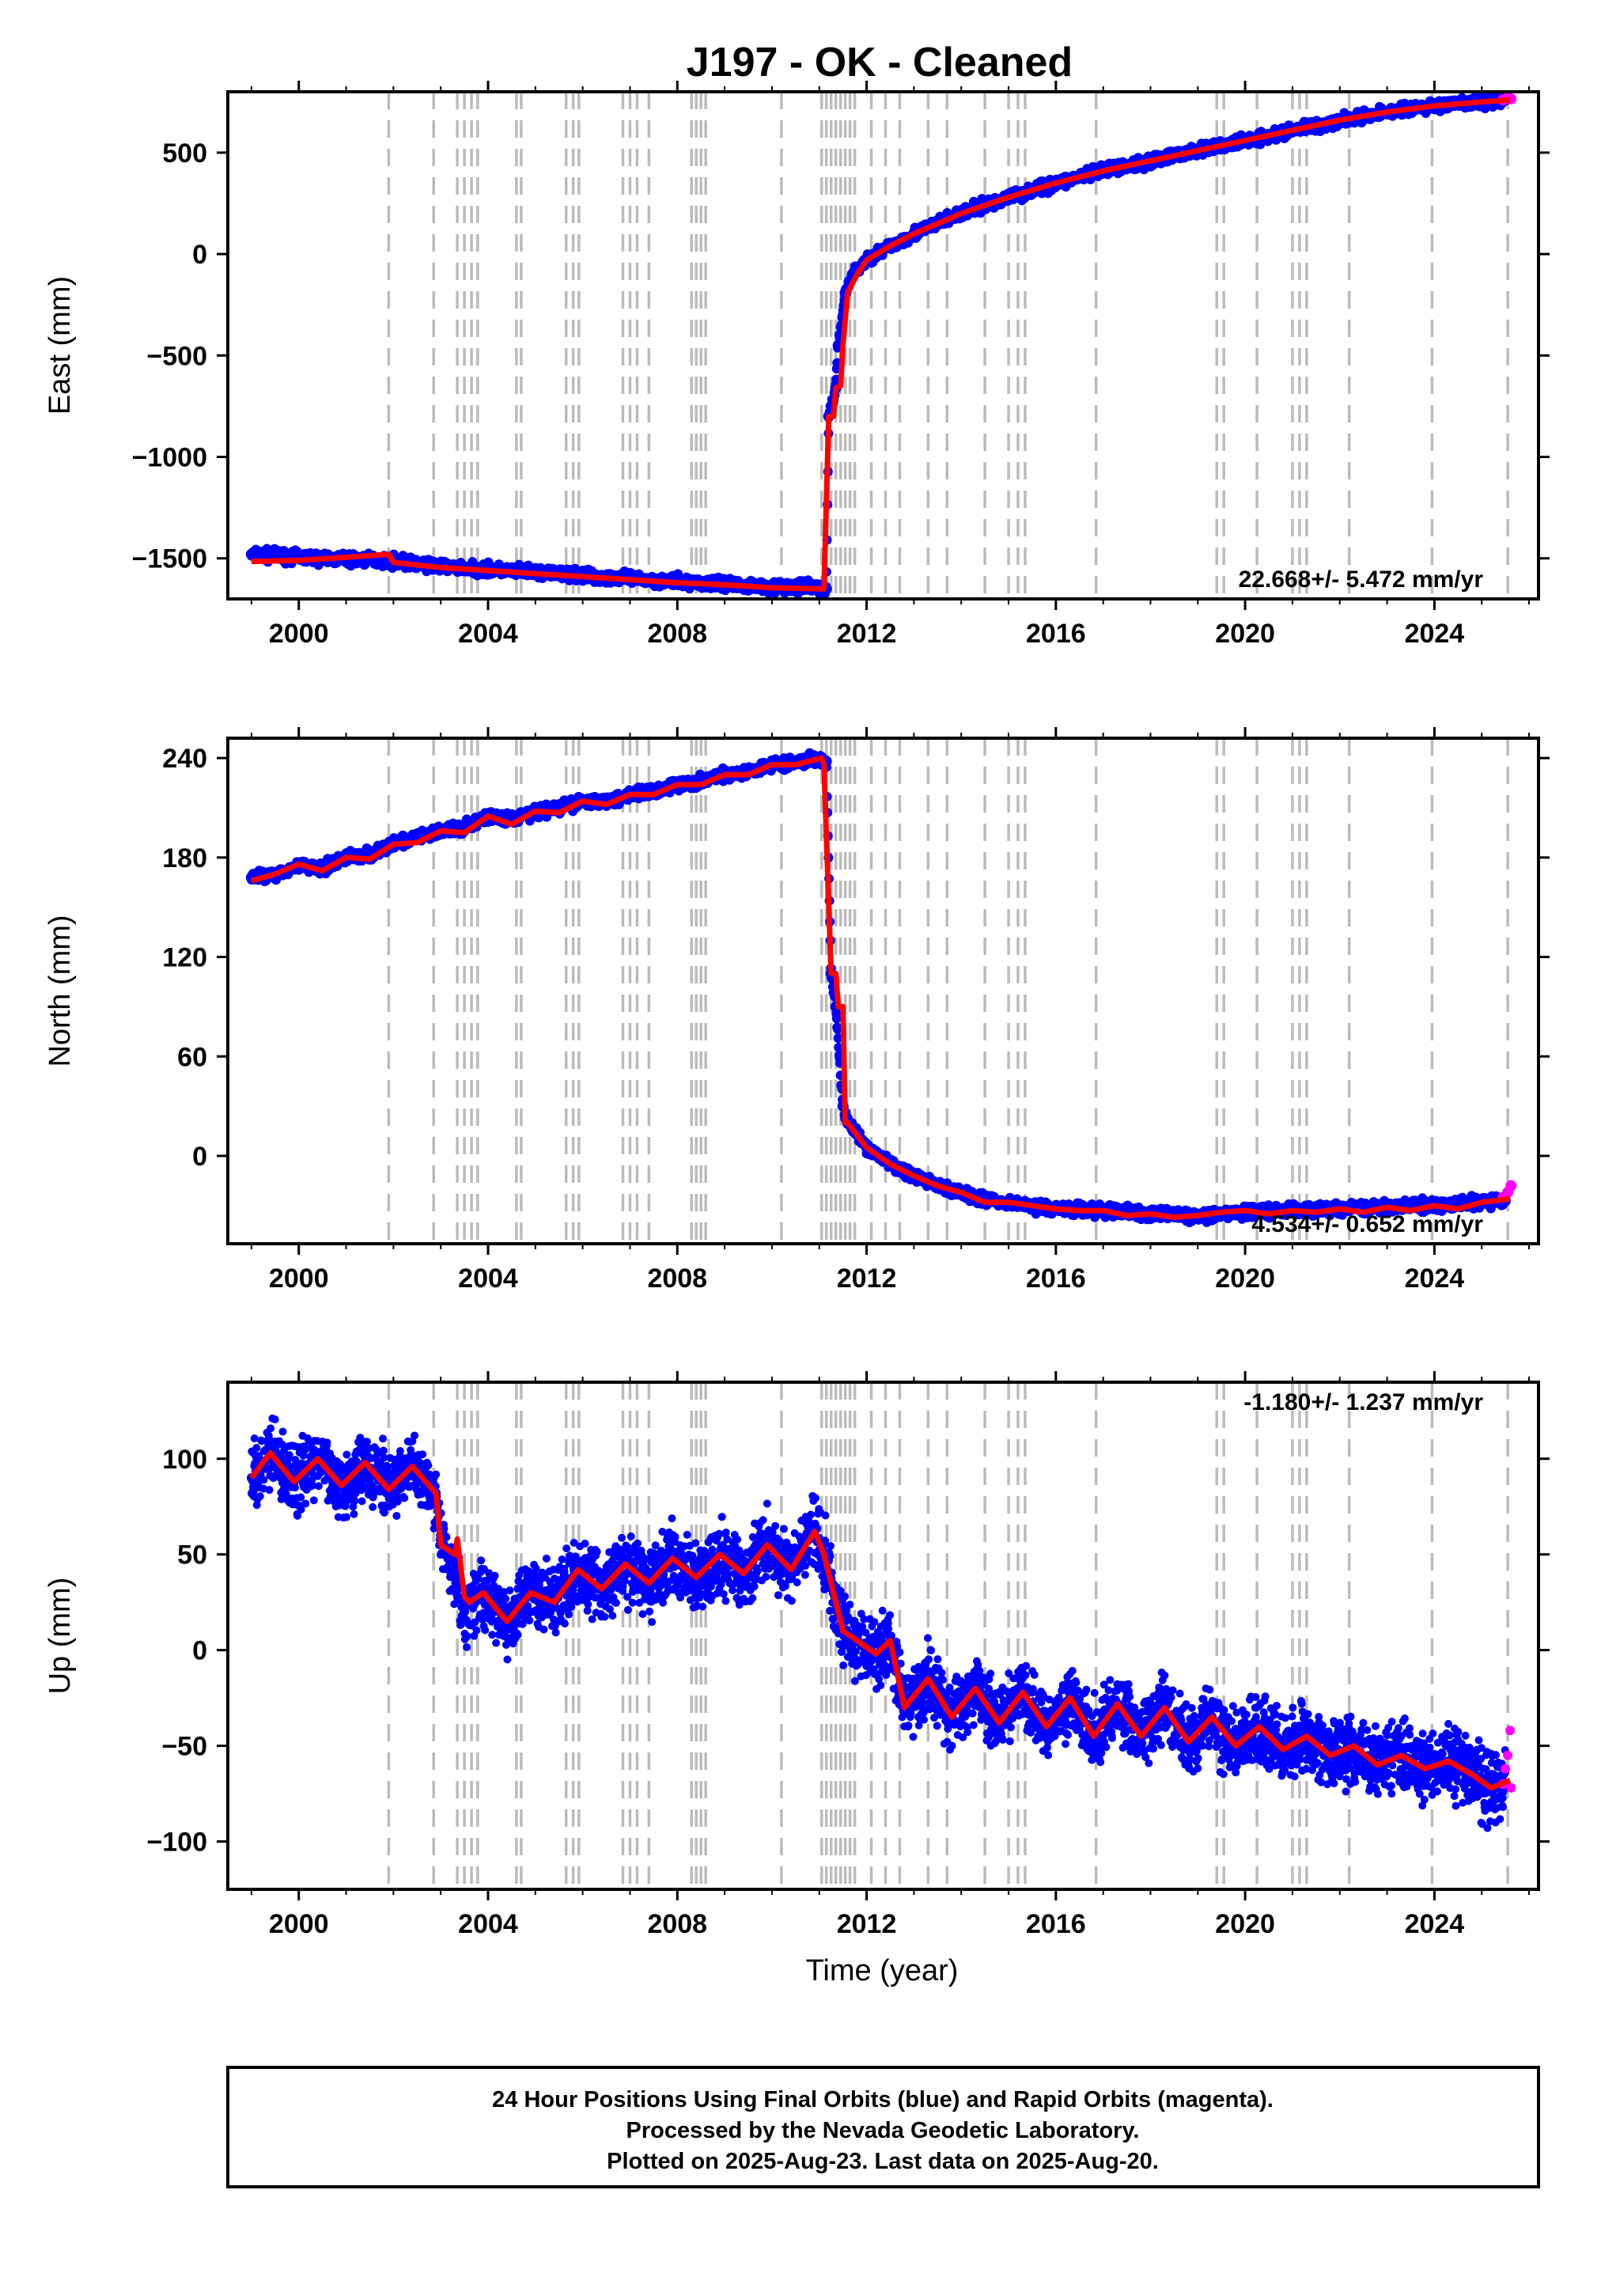 The height and width of the screenshot is (2296, 1601). I want to click on y-tick-label: −1500, so click(170, 559).